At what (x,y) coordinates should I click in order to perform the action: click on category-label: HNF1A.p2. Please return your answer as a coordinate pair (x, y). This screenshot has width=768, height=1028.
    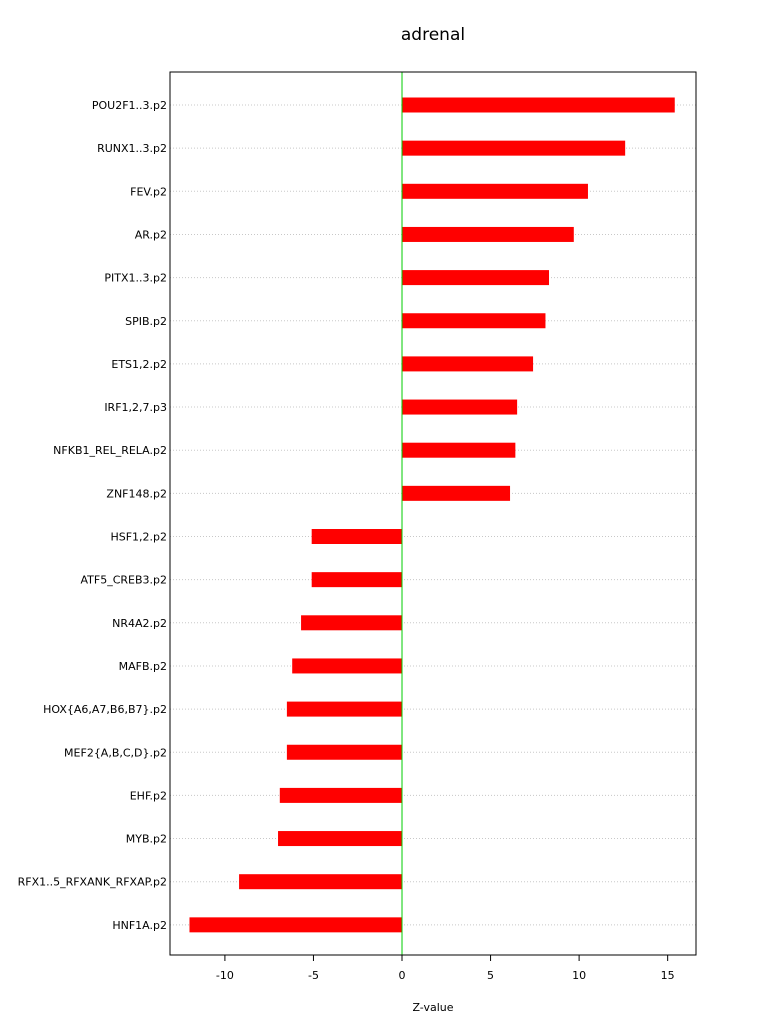
    Looking at the image, I should click on (139, 925).